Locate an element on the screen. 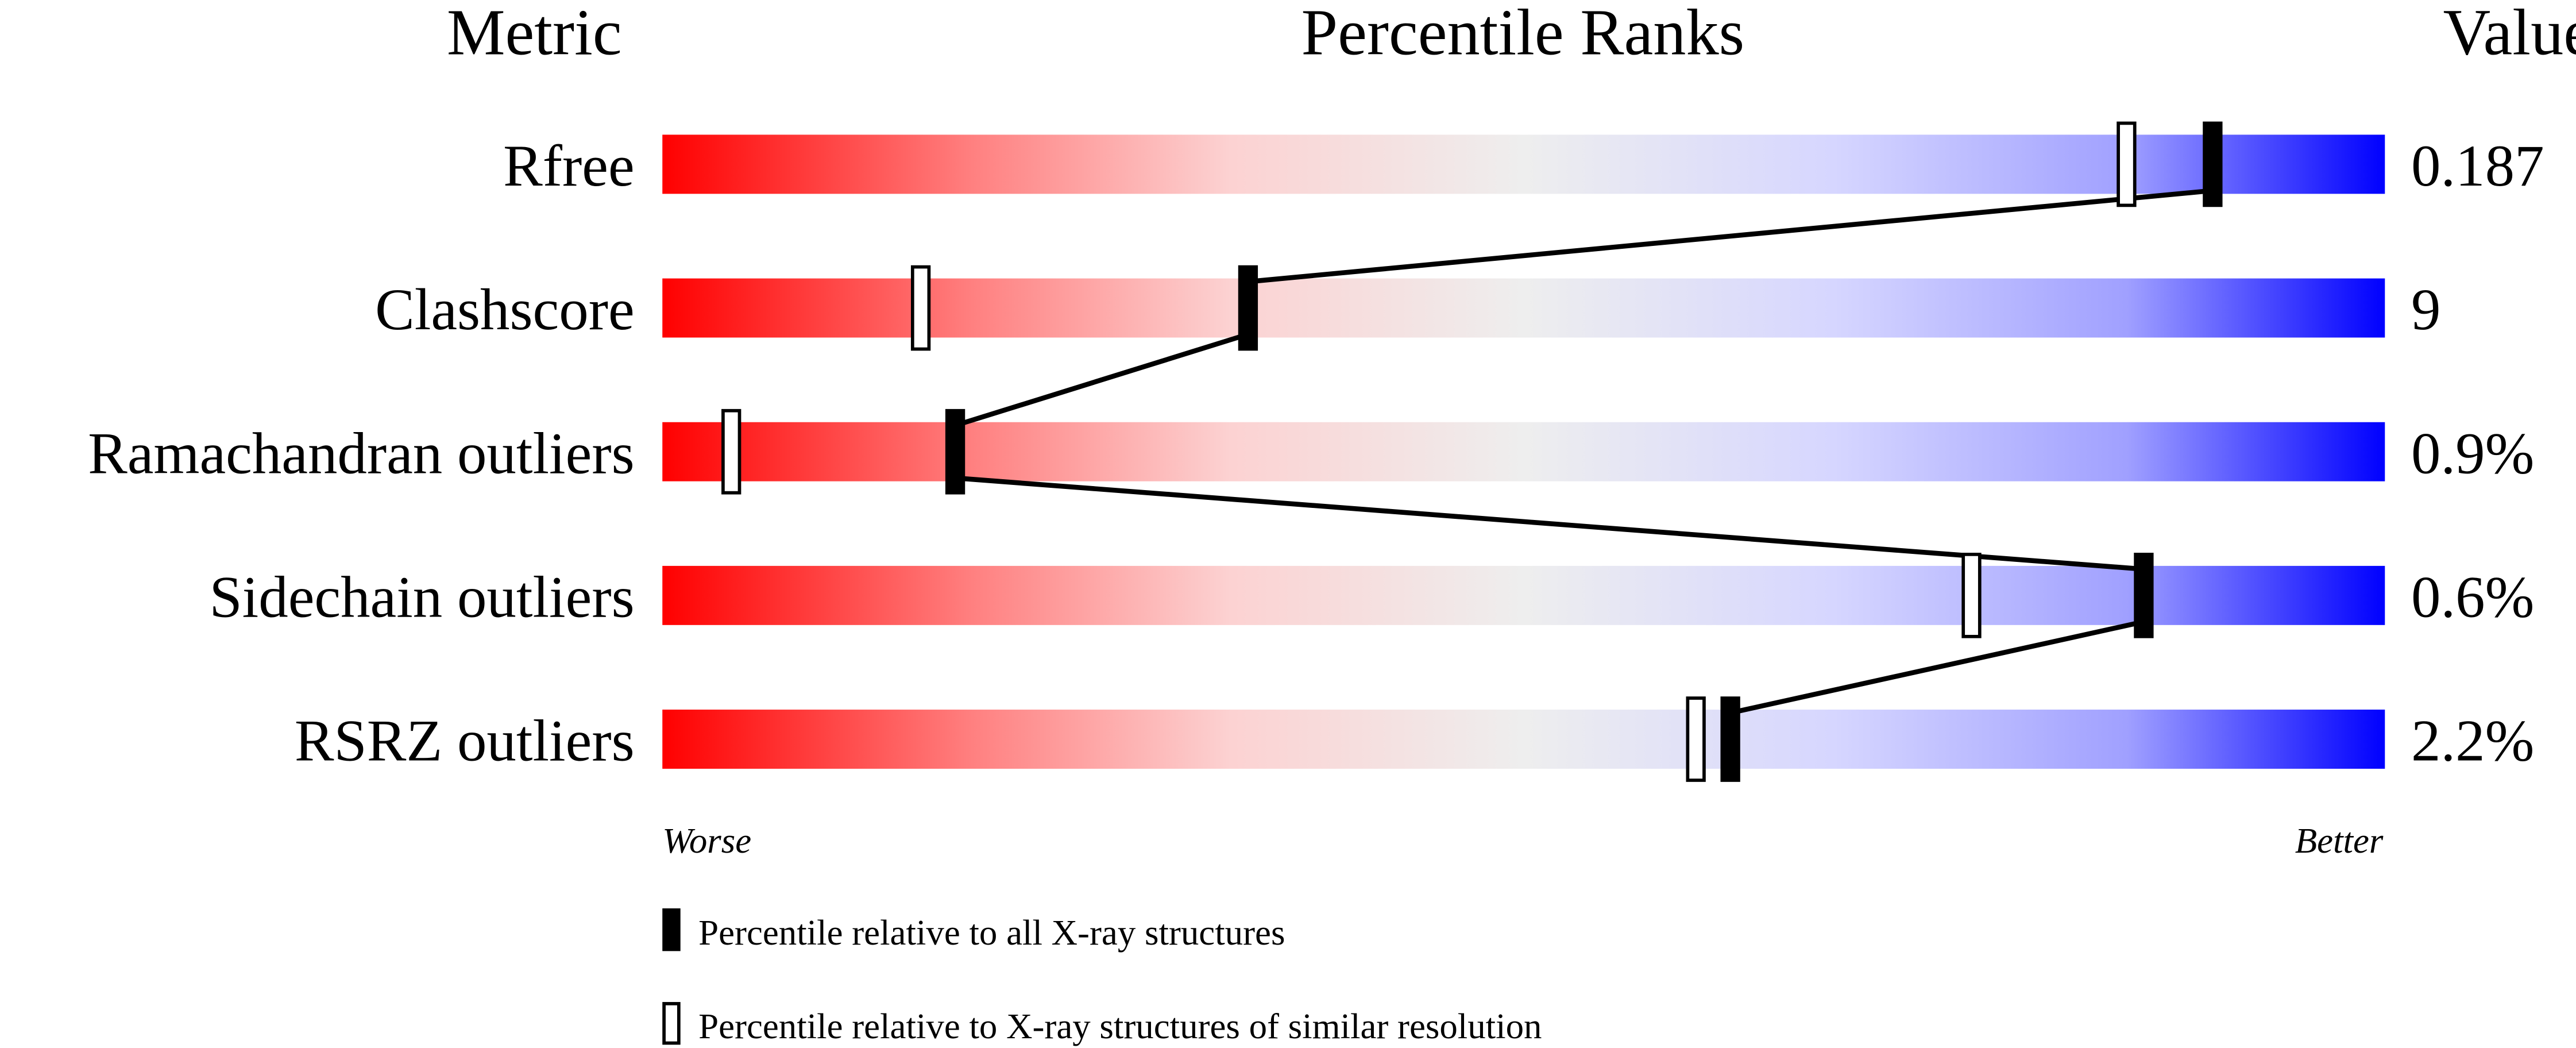  header-metric: Metric is located at coordinates (534, 34).